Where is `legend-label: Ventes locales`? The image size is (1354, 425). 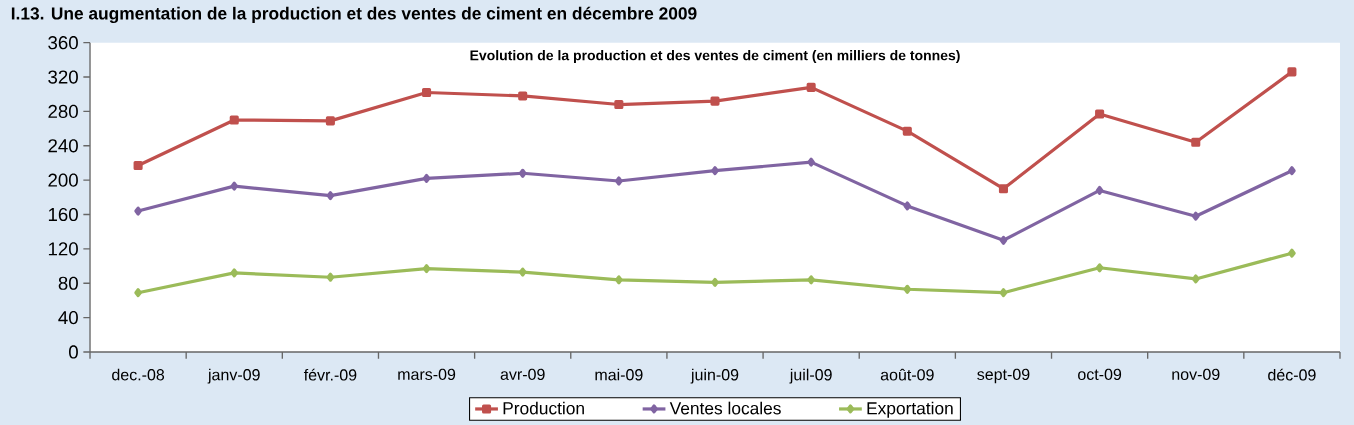 legend-label: Ventes locales is located at coordinates (725, 408).